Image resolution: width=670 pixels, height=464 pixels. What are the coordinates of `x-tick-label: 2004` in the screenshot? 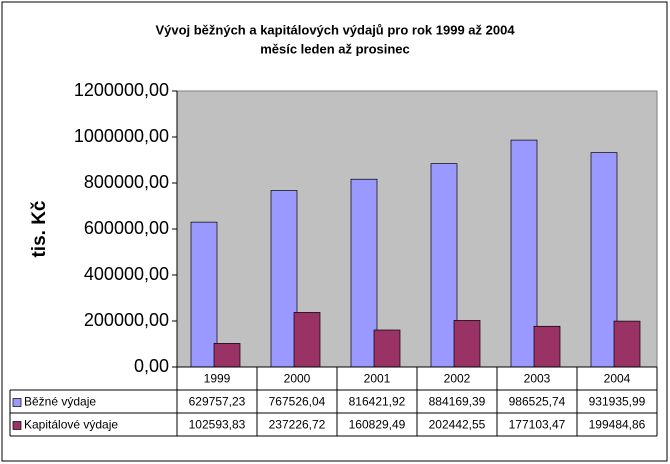 It's located at (617, 379).